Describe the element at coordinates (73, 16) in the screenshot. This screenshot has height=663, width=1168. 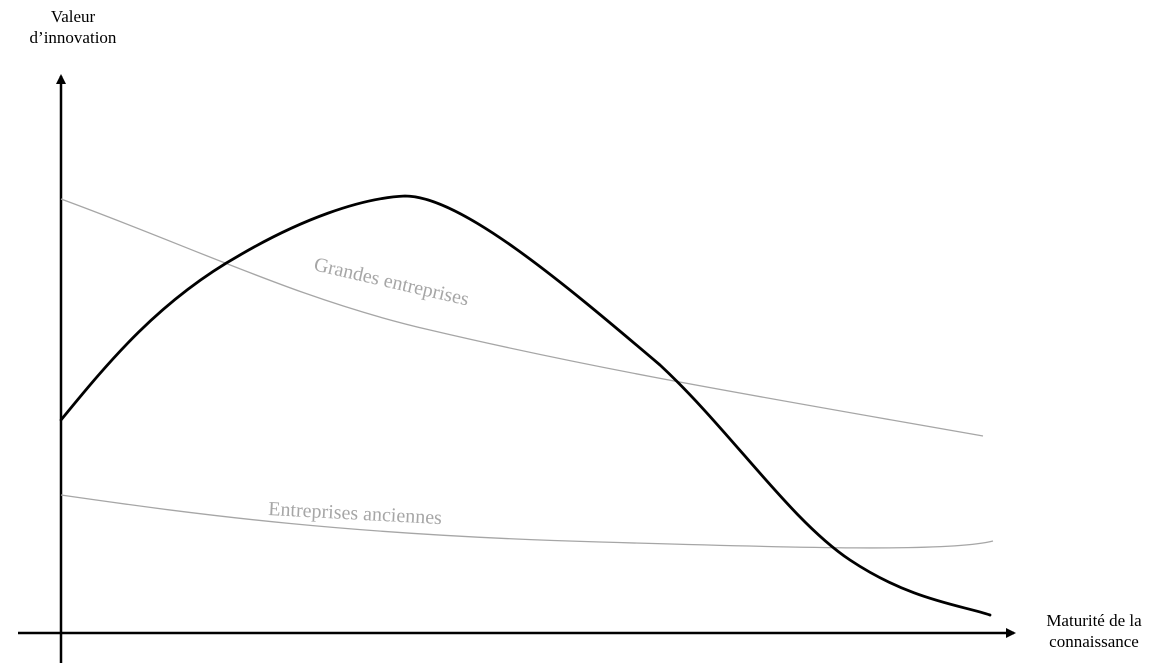
I see `y-axis-label-line1: Valeur` at that location.